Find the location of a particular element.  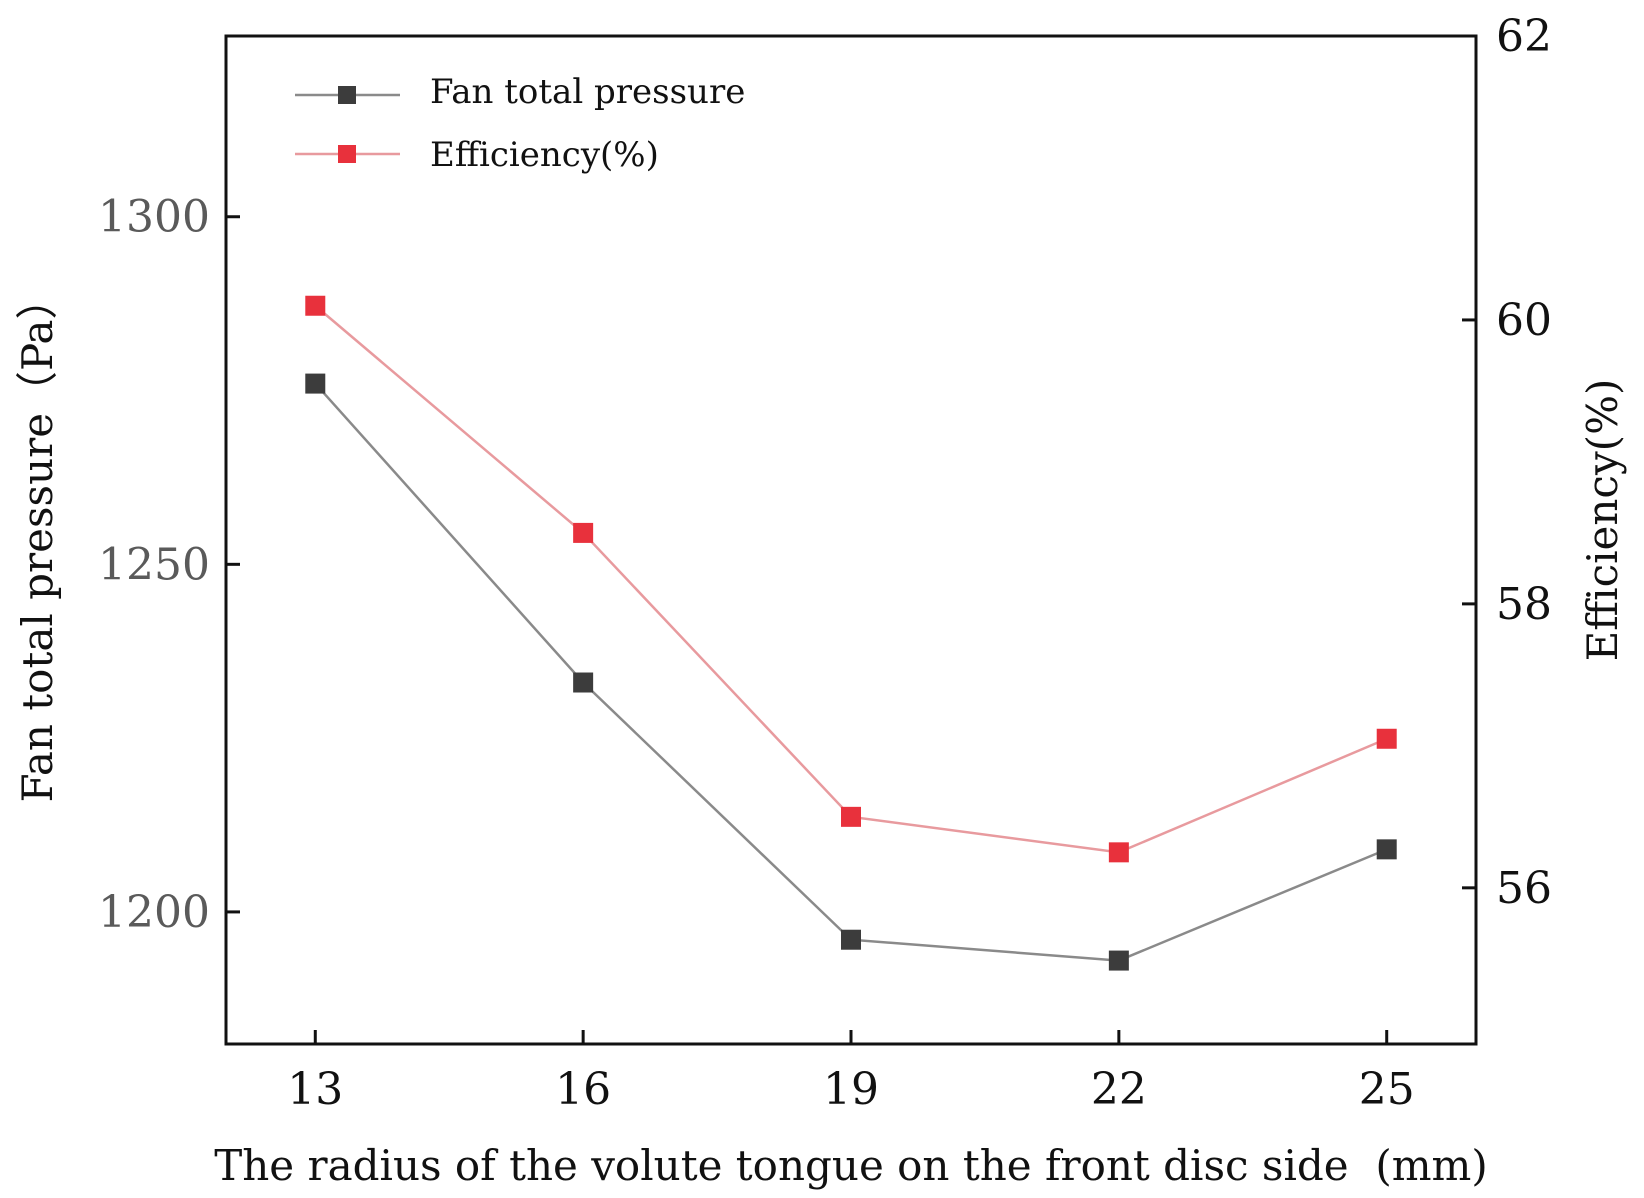

x-tick-label: 16 is located at coordinates (583, 1089).